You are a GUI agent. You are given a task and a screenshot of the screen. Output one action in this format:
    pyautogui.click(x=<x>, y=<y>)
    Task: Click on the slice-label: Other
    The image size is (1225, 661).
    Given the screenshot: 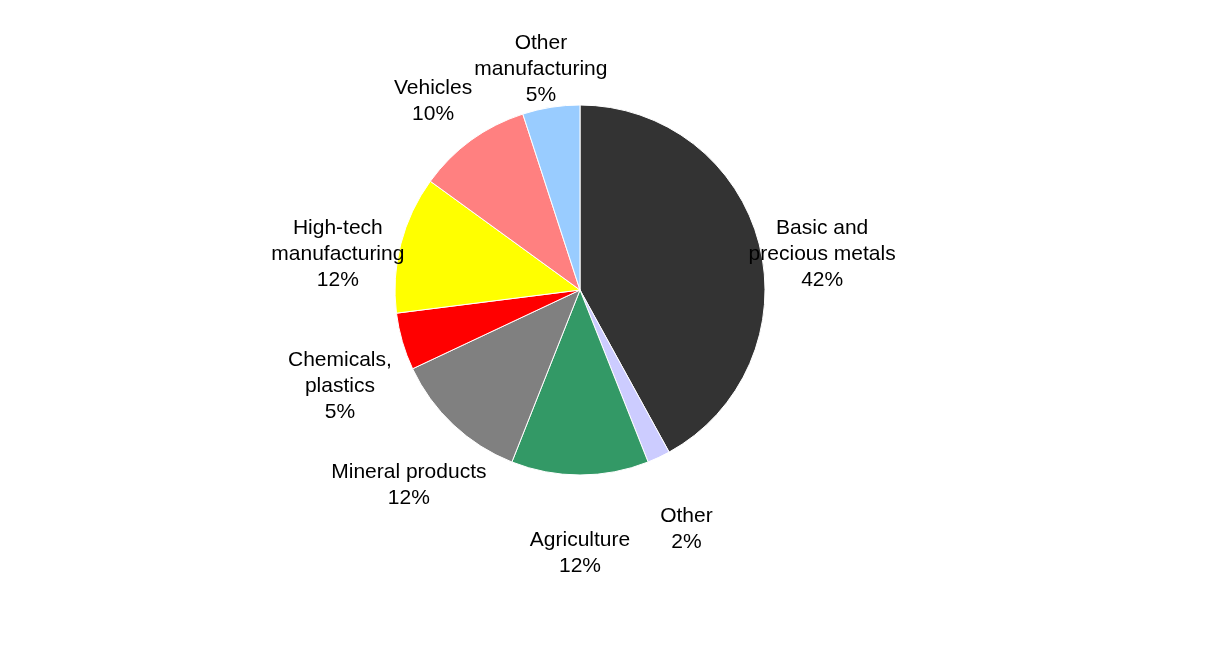 What is the action you would take?
    pyautogui.click(x=686, y=515)
    